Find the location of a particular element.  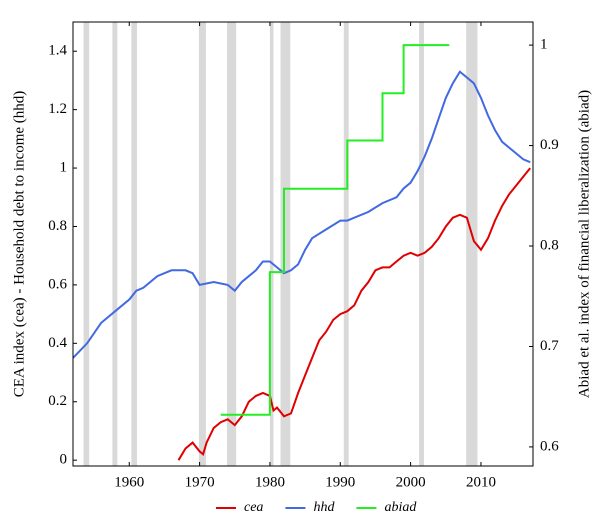

y2-tick-label: 0.7 is located at coordinates (549, 346).